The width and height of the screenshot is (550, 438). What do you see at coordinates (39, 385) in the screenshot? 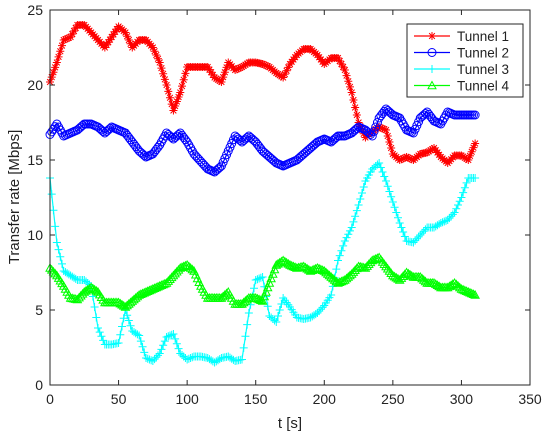
I see `y-tick-label: 0` at bounding box center [39, 385].